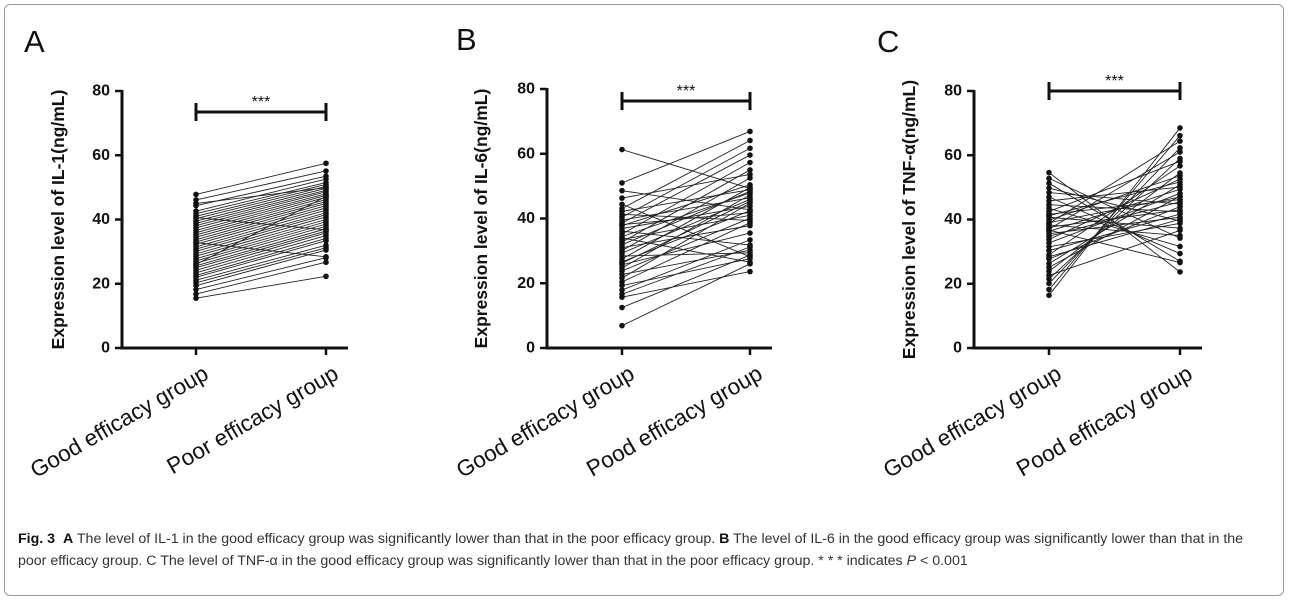 Image resolution: width=1290 pixels, height=602 pixels. What do you see at coordinates (526, 283) in the screenshot?
I see `panel-b-y-tick-label: 20` at bounding box center [526, 283].